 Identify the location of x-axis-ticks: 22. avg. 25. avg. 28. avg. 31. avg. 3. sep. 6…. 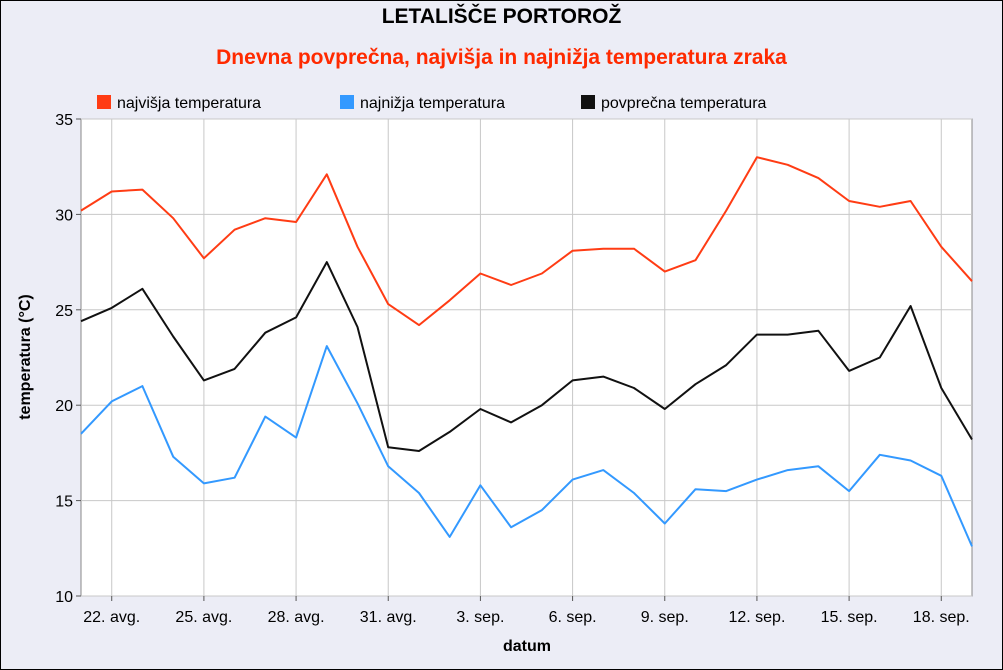
(526, 611).